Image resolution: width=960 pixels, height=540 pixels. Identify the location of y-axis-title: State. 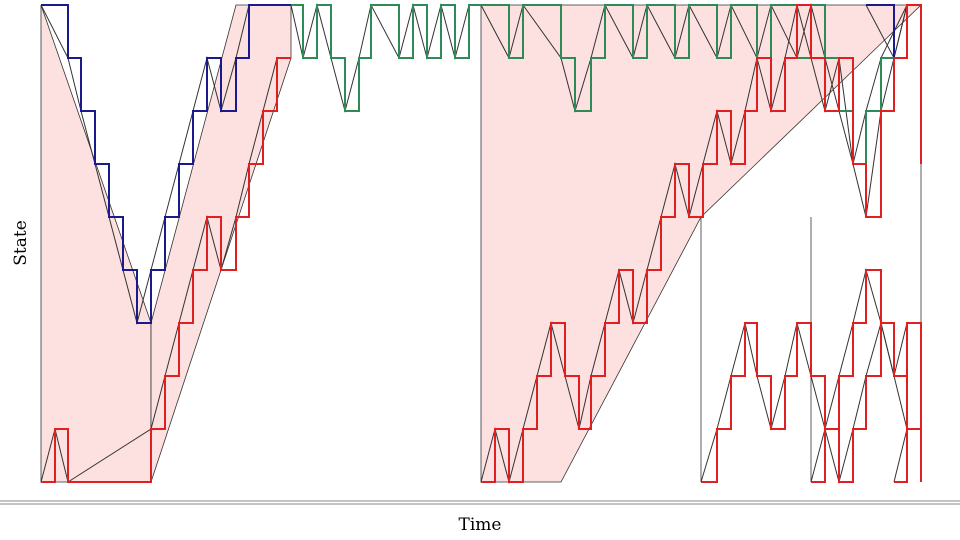
(21, 243).